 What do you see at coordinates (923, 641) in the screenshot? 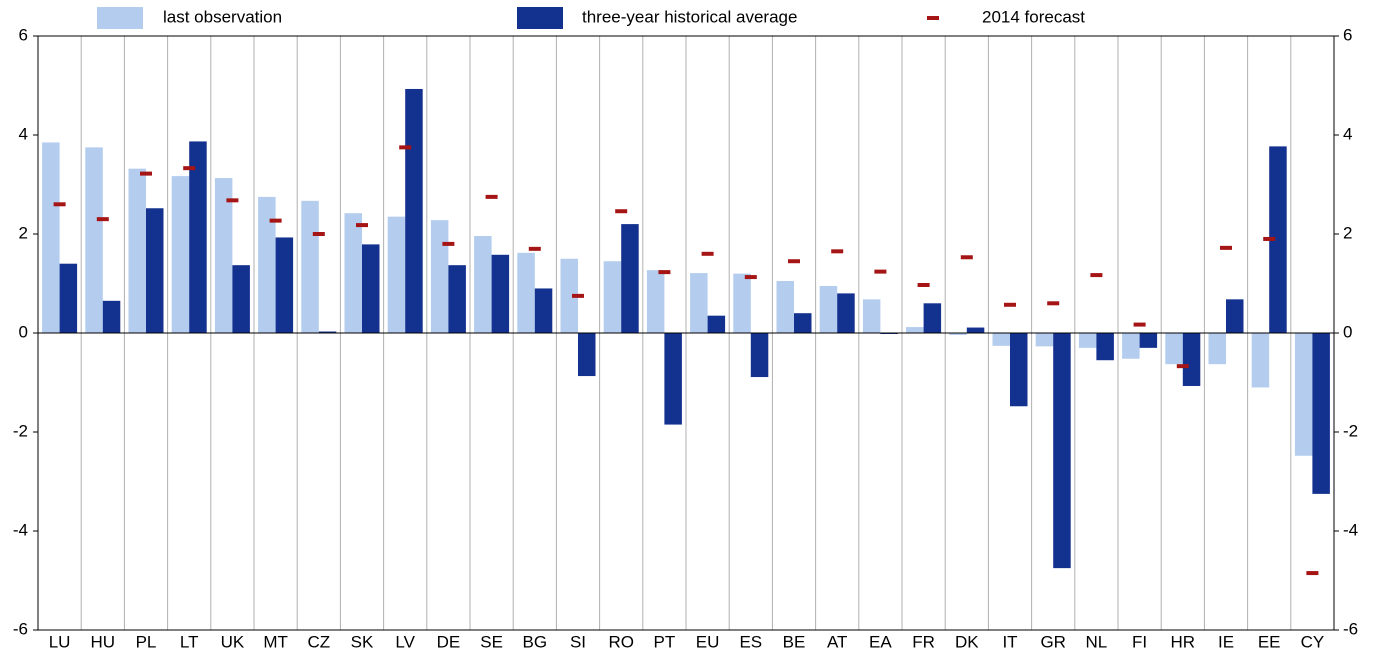
I see `x-tick-label: FR` at bounding box center [923, 641].